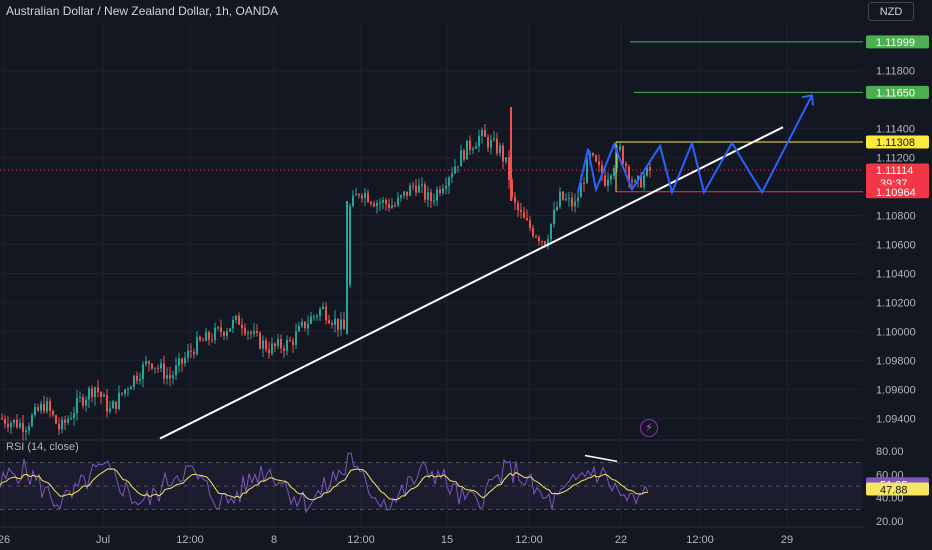 The height and width of the screenshot is (550, 932). What do you see at coordinates (649, 428) in the screenshot?
I see `lightning-icon: ⚡` at bounding box center [649, 428].